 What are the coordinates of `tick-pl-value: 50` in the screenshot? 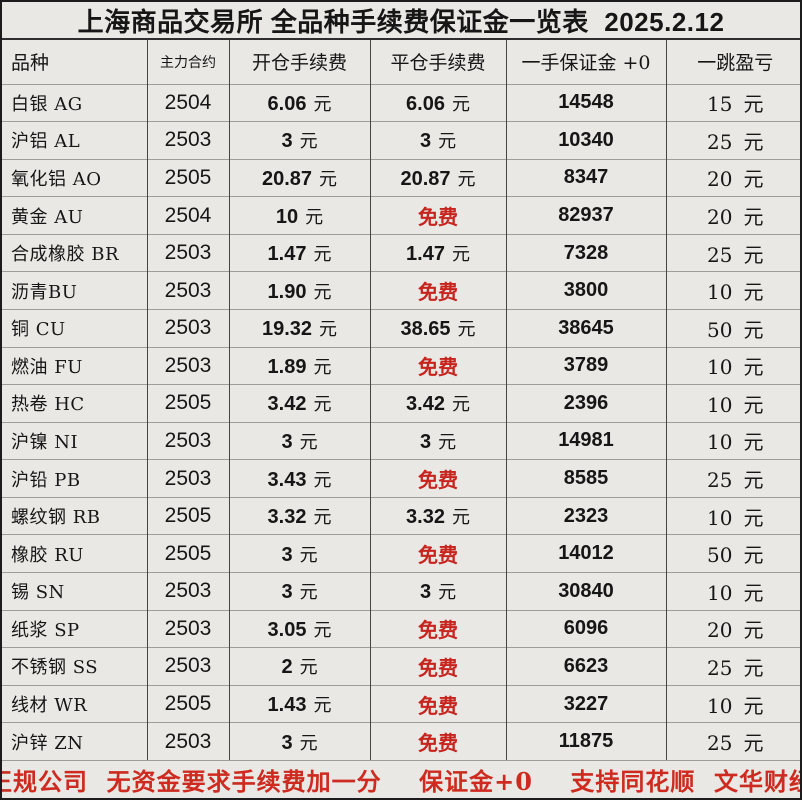 It's located at (720, 555).